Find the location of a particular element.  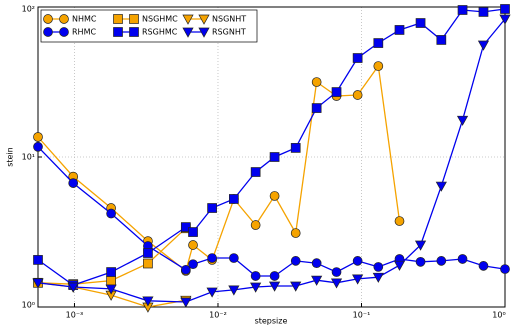

legend-label: NSGNHT is located at coordinates (229, 19).